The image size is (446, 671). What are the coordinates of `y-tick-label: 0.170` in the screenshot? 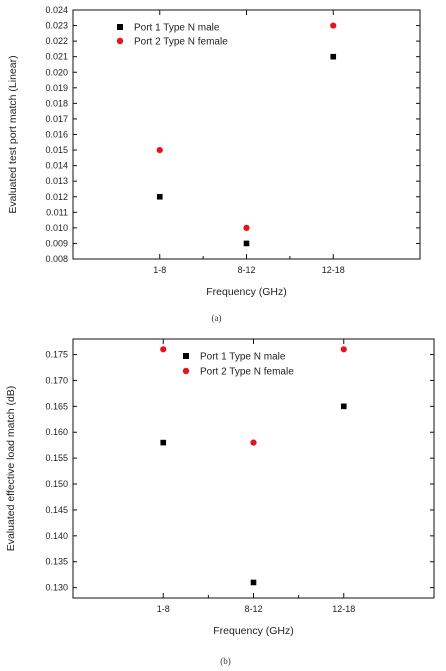 It's located at (56, 380).